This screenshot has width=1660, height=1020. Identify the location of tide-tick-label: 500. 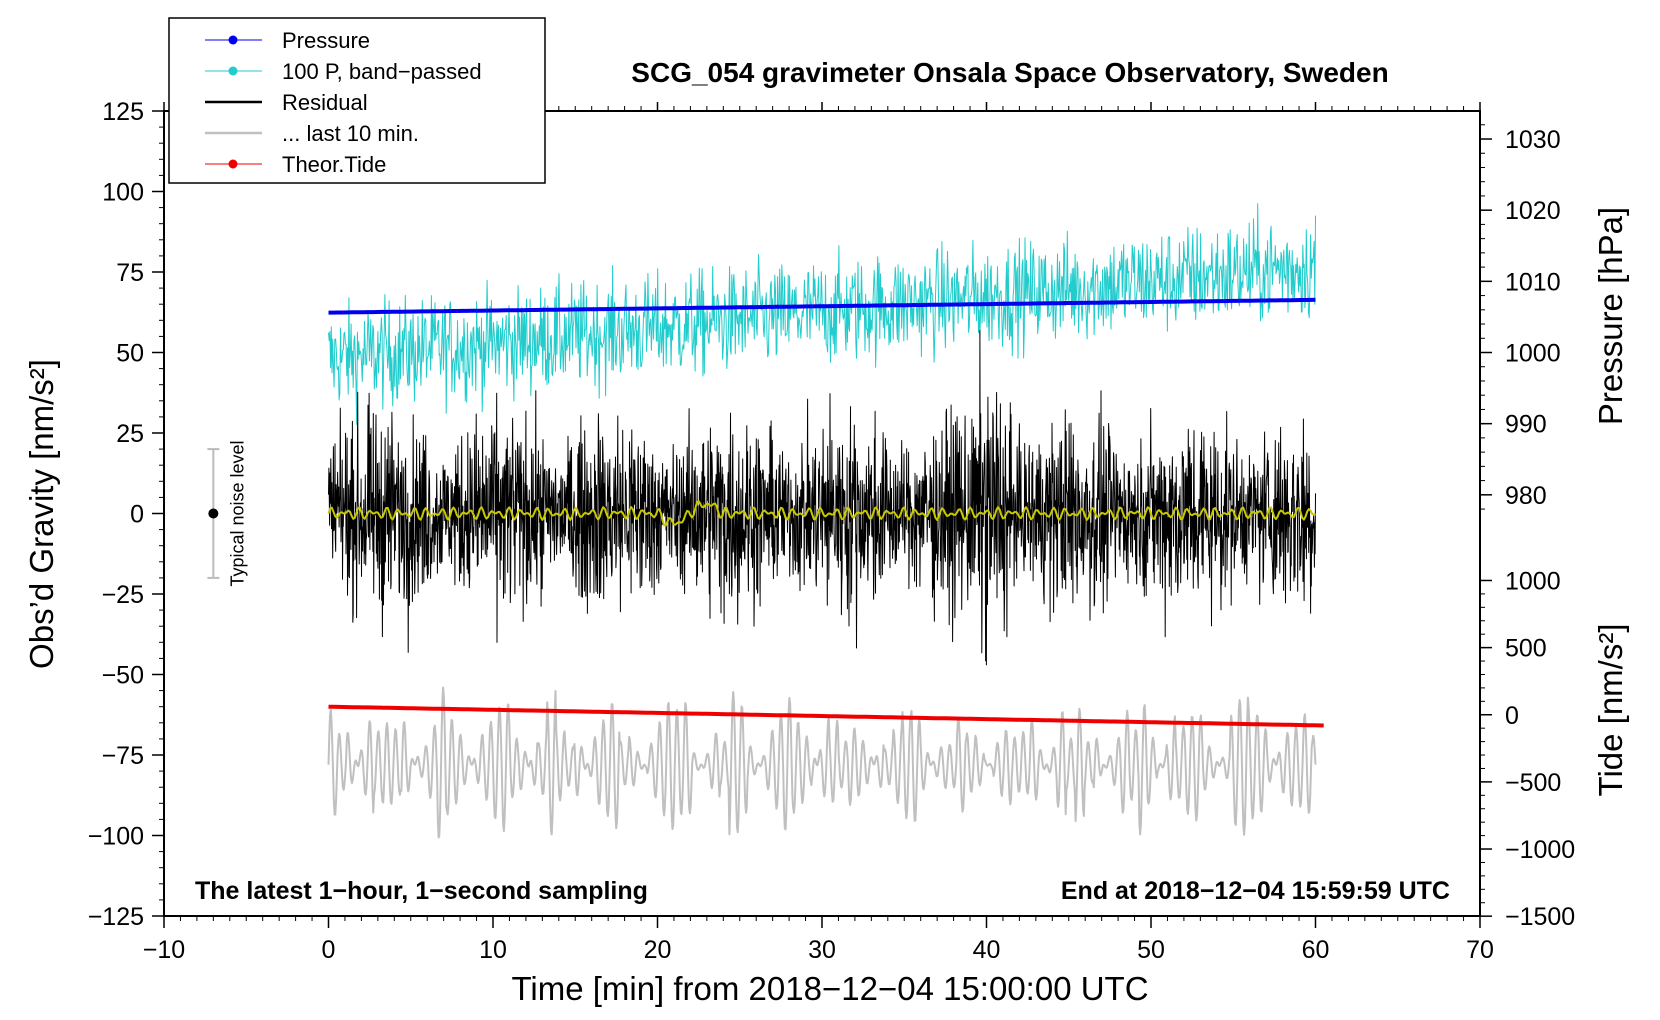
(1526, 649).